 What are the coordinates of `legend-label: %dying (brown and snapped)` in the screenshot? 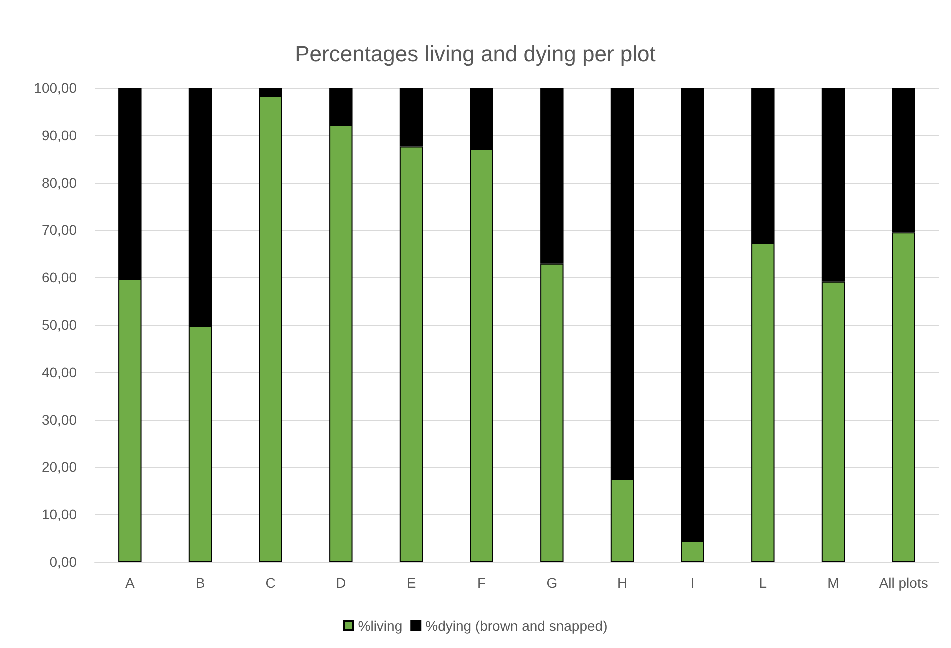 It's located at (517, 626).